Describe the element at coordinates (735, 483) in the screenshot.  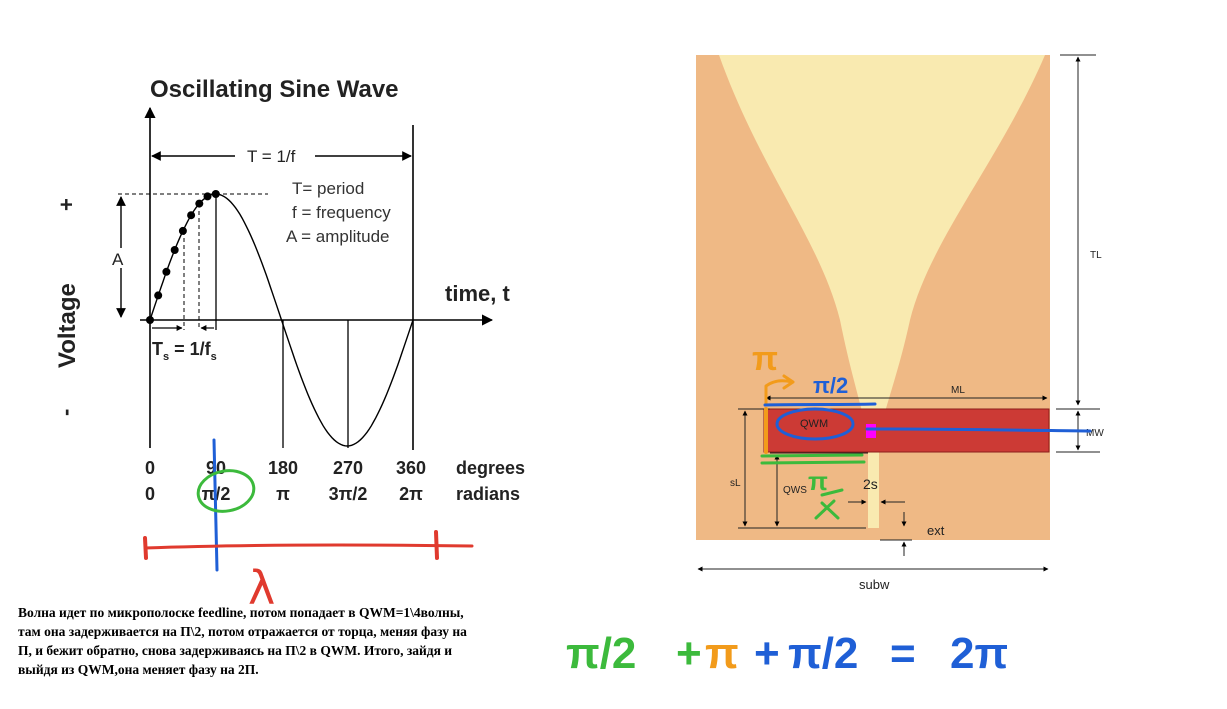
I see `label-sL: sL` at that location.